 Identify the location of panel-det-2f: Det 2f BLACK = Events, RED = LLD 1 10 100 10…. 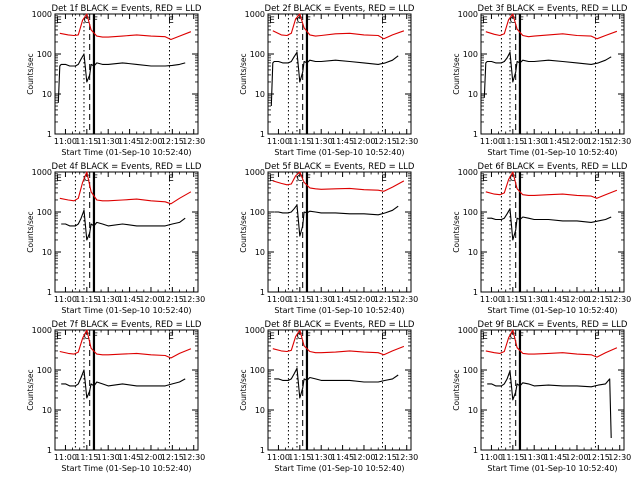
(328, 80).